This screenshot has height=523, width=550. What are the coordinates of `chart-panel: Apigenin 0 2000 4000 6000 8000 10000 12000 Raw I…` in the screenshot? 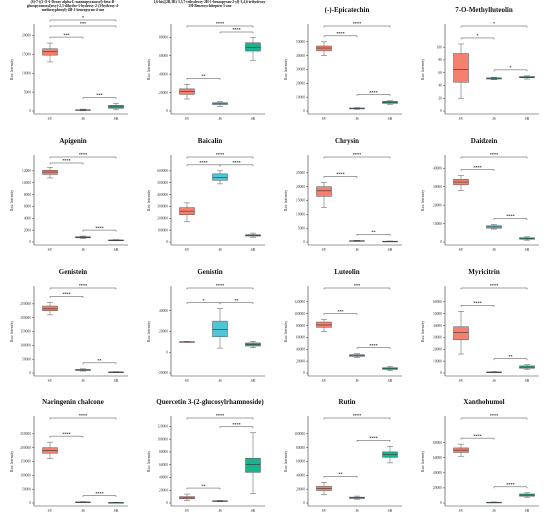 It's located at (68, 196).